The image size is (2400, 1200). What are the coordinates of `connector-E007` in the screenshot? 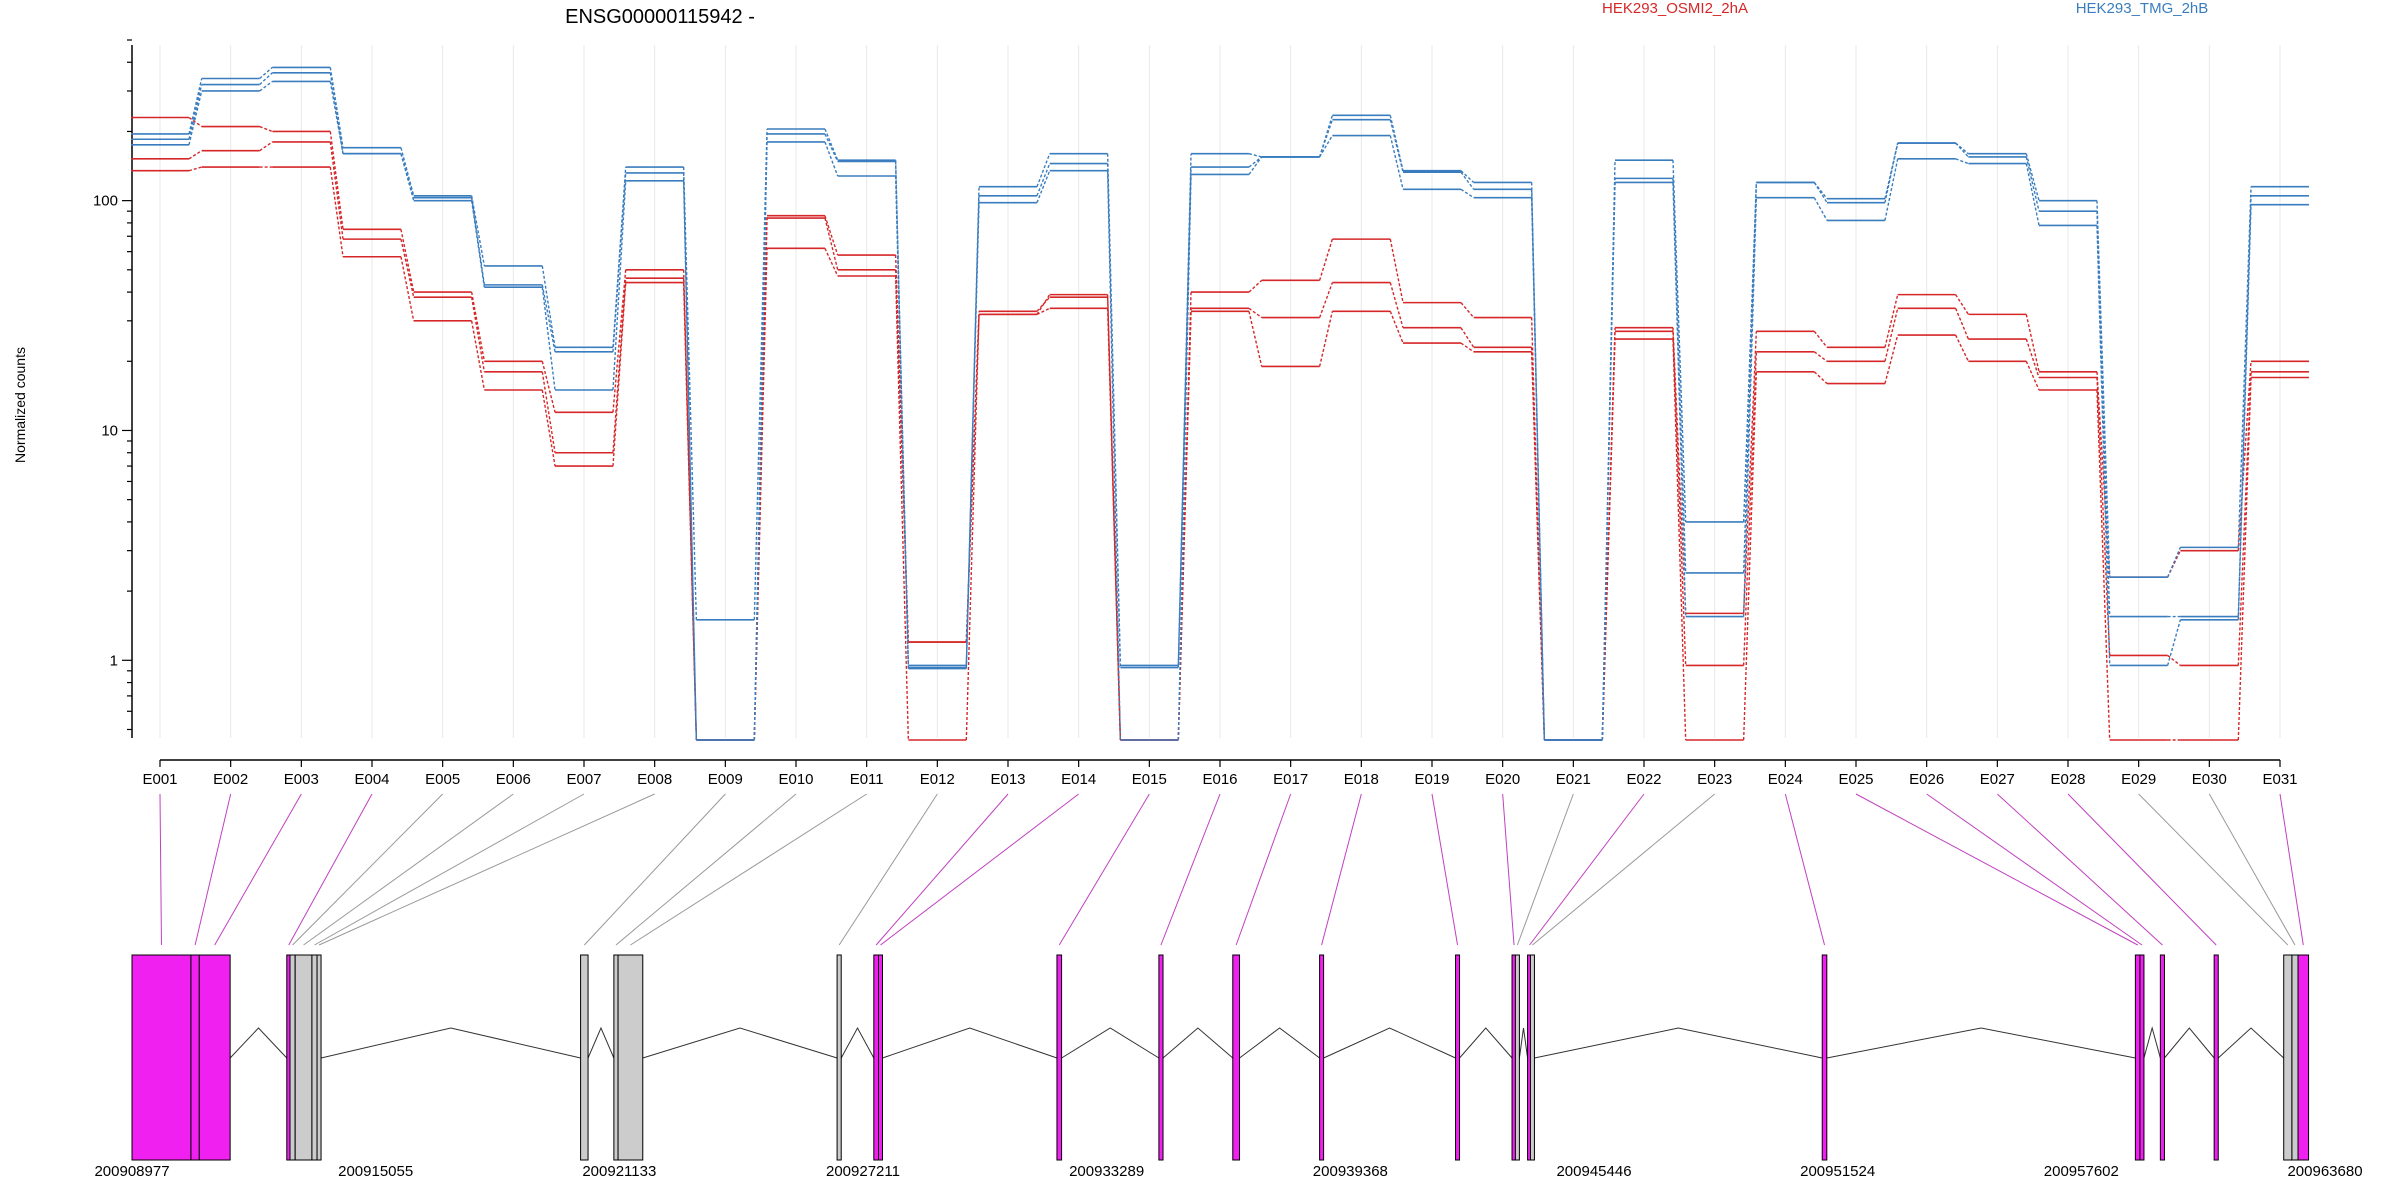 It's located at (449, 869).